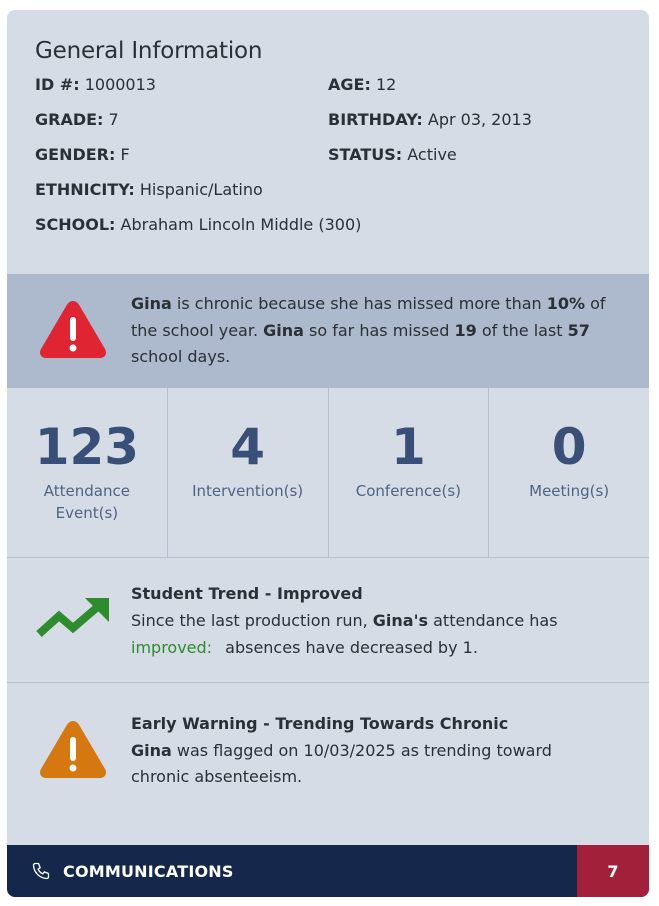  Describe the element at coordinates (77, 119) in the screenshot. I see `grade-field: GRADE: 7` at that location.